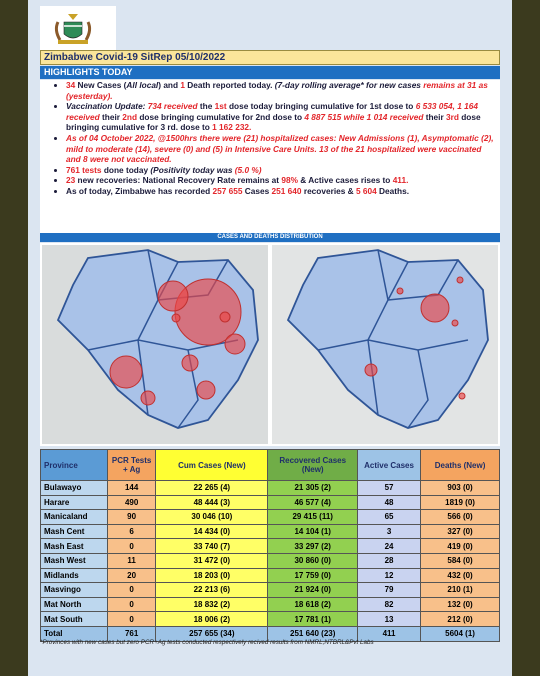  What do you see at coordinates (212, 465) in the screenshot?
I see `column-header: Cum Cases (New)` at bounding box center [212, 465].